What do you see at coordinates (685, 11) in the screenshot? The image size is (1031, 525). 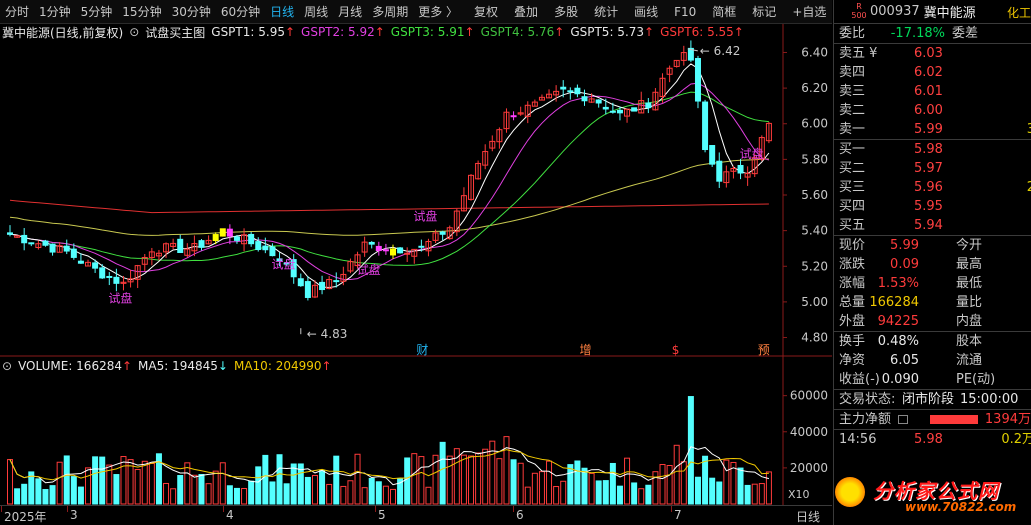 I see `toolbar-button-5: F10` at bounding box center [685, 11].